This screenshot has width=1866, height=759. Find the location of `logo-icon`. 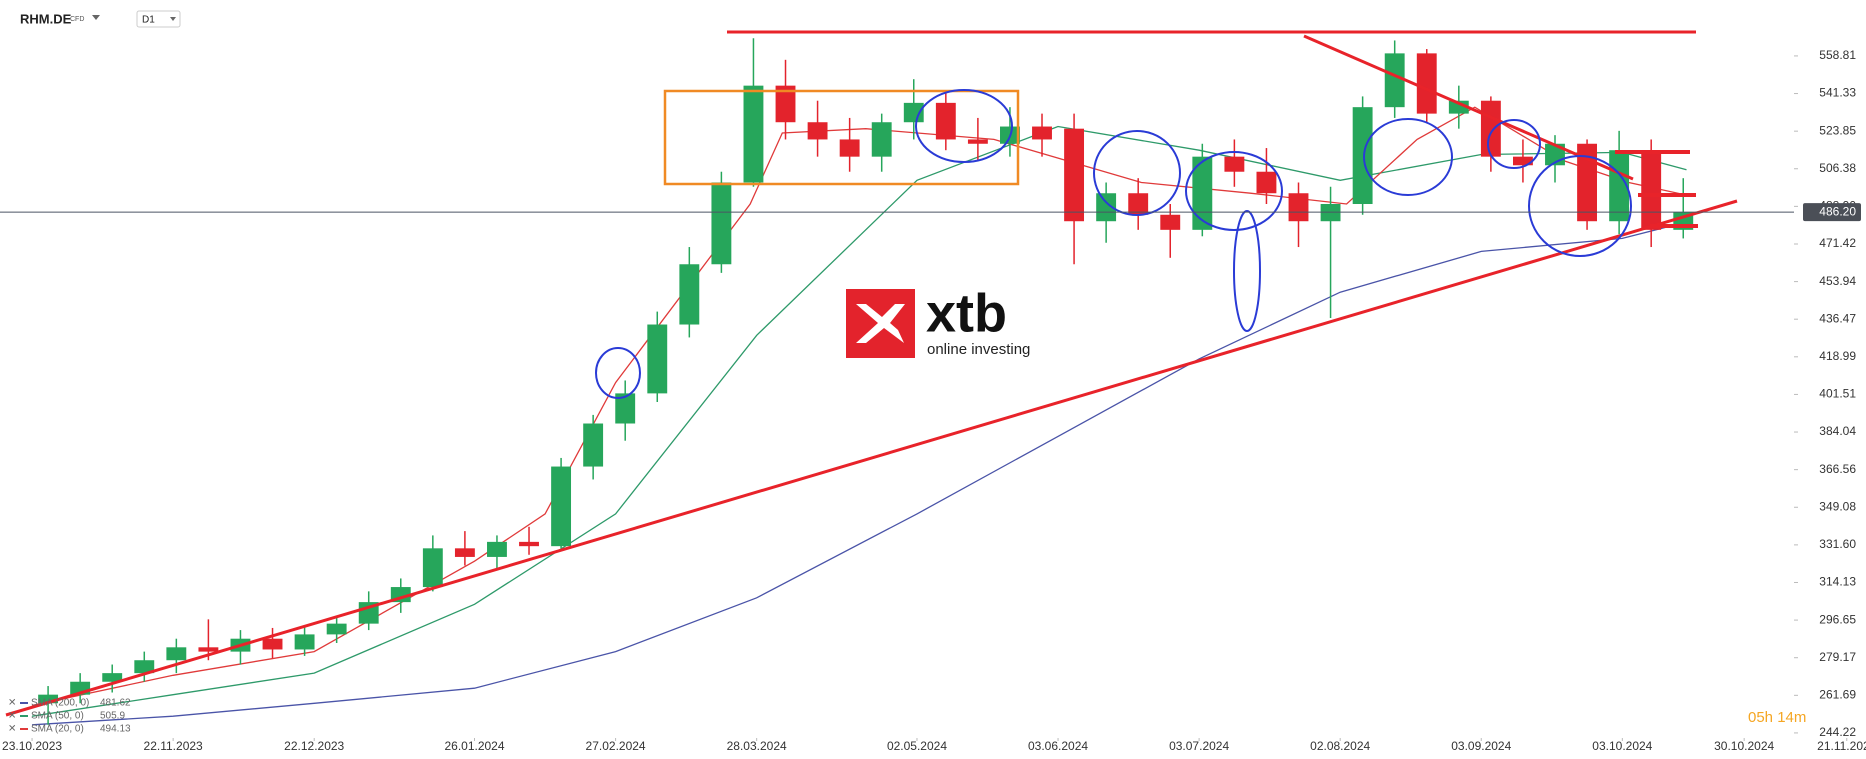

logo-icon is located at coordinates (880, 323).